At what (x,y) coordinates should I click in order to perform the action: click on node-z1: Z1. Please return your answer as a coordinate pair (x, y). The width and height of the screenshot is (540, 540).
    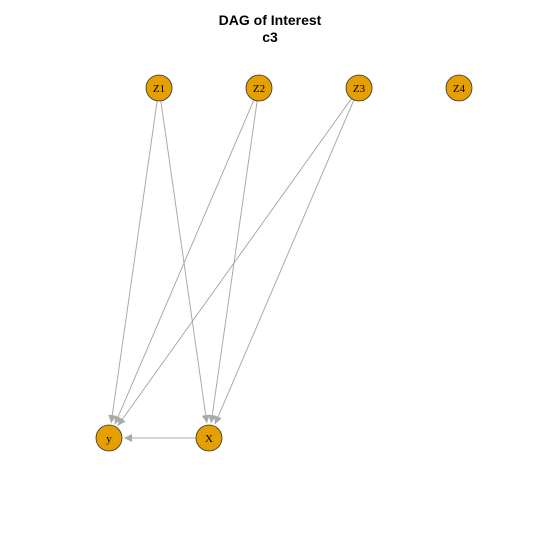
    Looking at the image, I should click on (159, 88).